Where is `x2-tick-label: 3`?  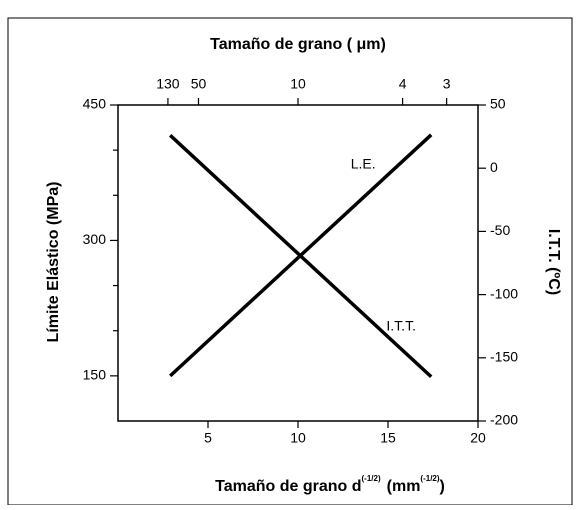 x2-tick-label: 3 is located at coordinates (447, 84).